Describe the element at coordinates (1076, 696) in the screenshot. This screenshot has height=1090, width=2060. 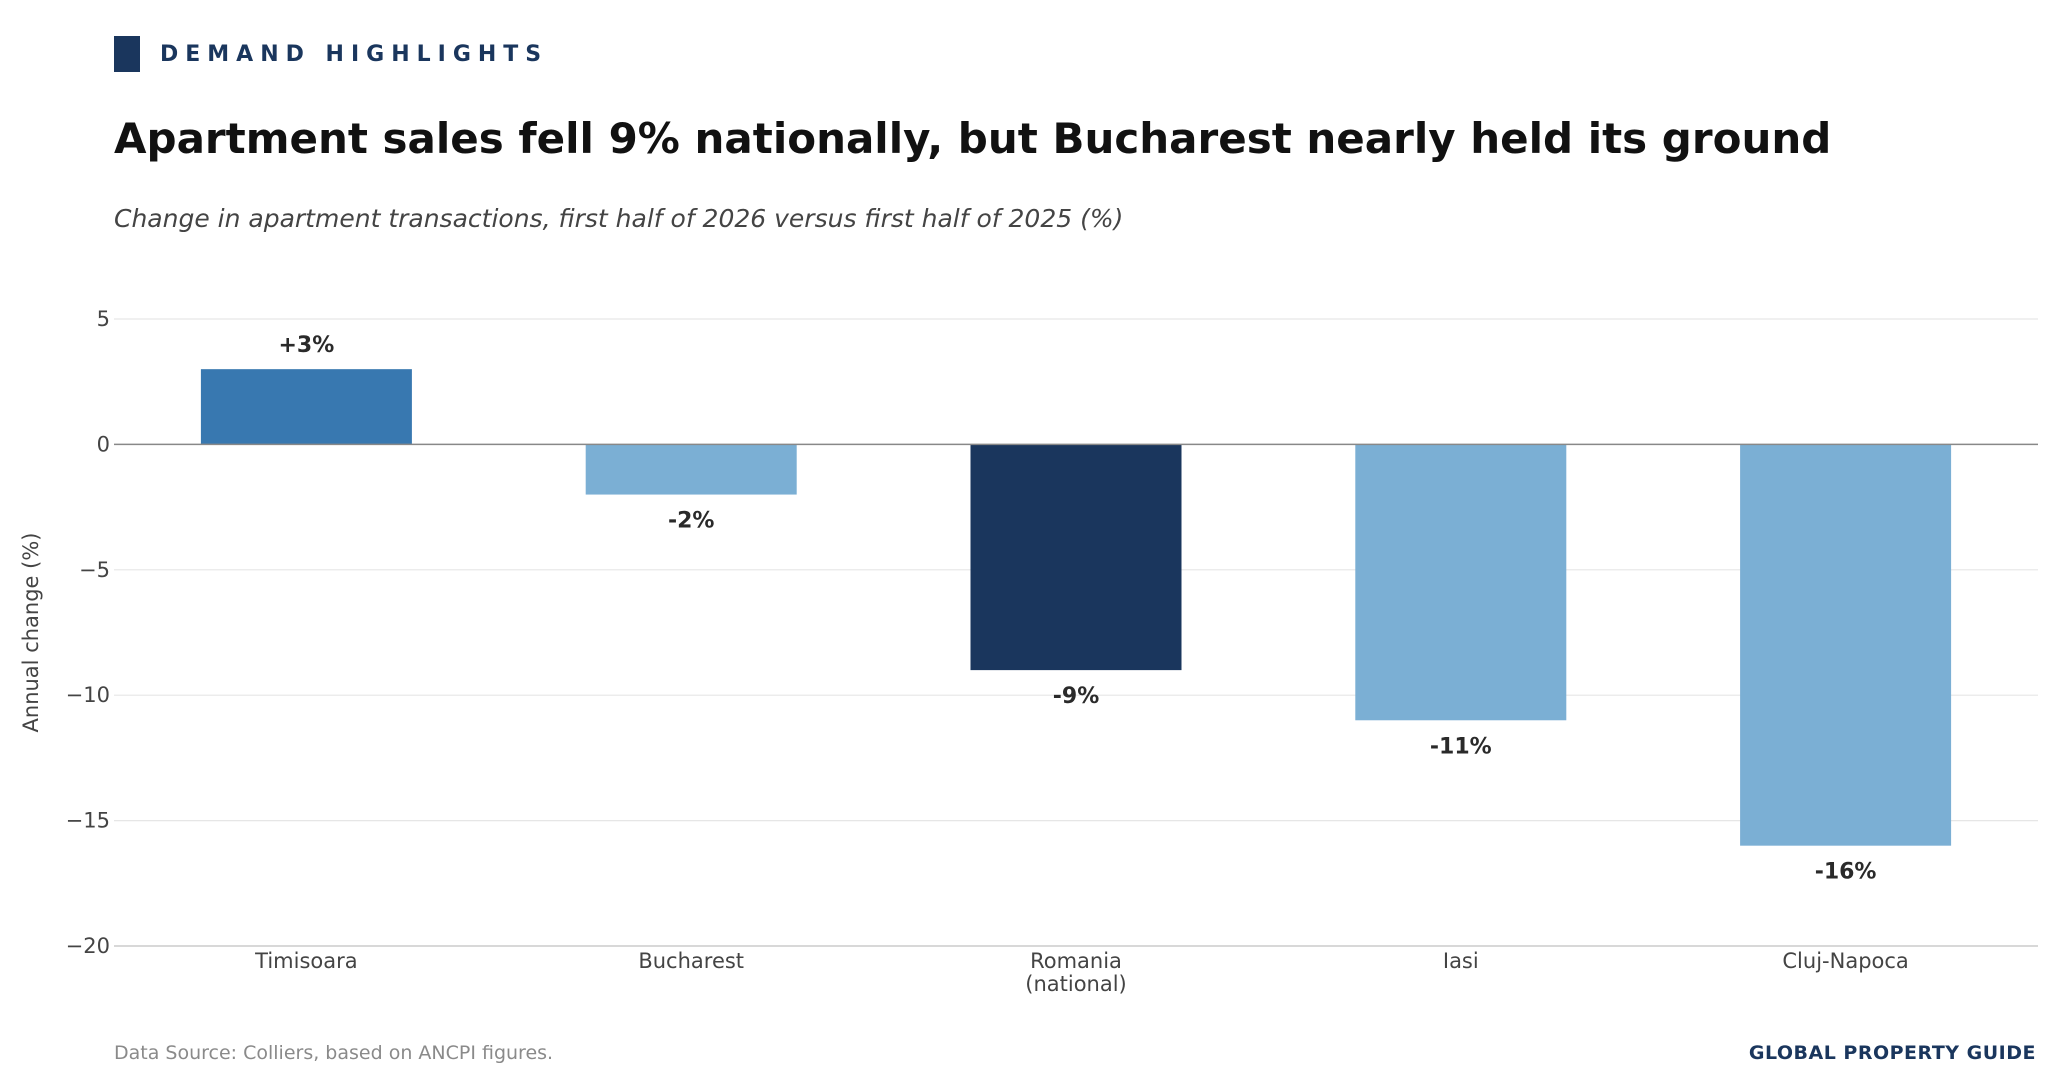
I see `data-label: -9%` at that location.